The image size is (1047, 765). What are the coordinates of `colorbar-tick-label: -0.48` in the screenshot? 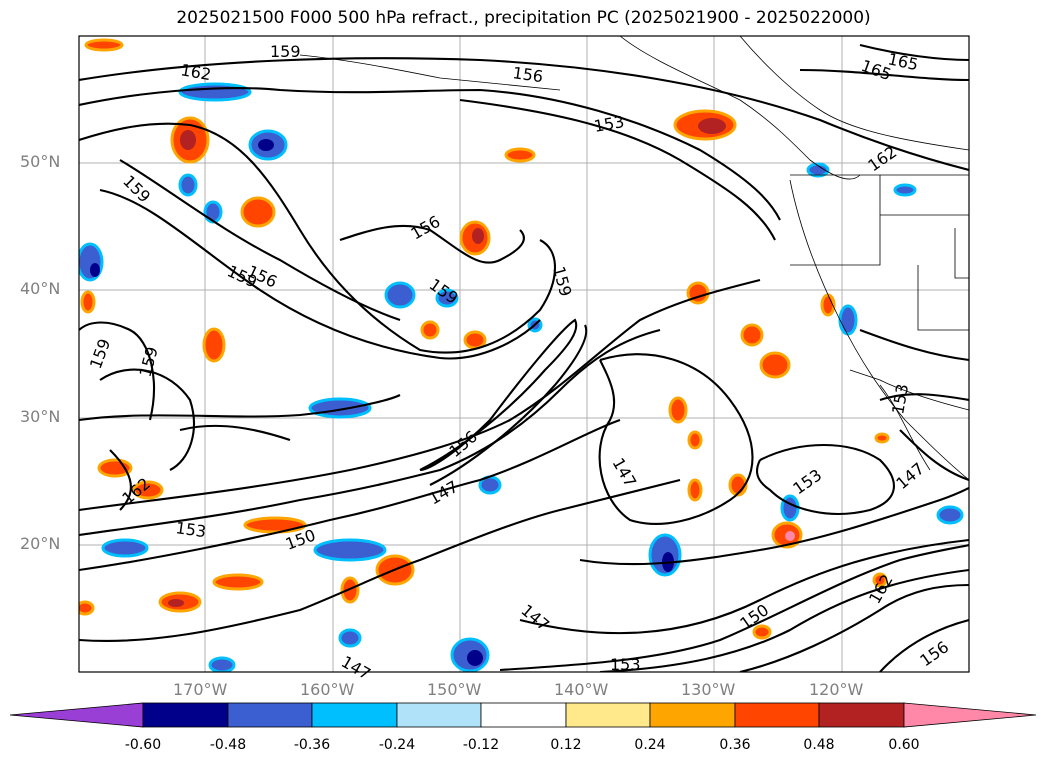 It's located at (228, 745).